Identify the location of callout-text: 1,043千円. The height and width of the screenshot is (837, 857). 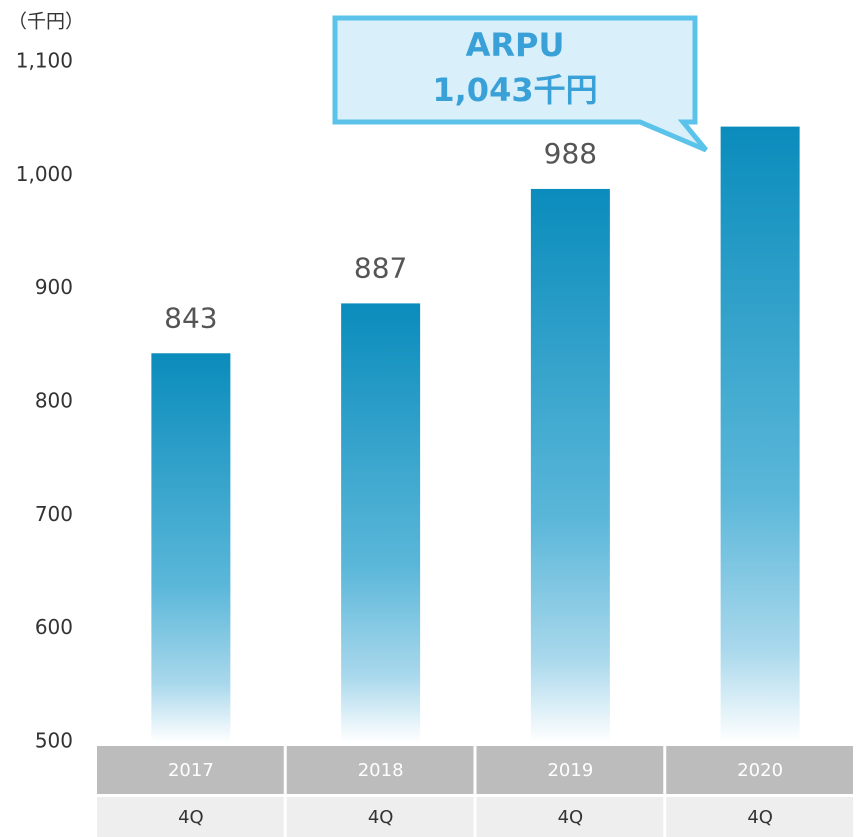
(514, 90).